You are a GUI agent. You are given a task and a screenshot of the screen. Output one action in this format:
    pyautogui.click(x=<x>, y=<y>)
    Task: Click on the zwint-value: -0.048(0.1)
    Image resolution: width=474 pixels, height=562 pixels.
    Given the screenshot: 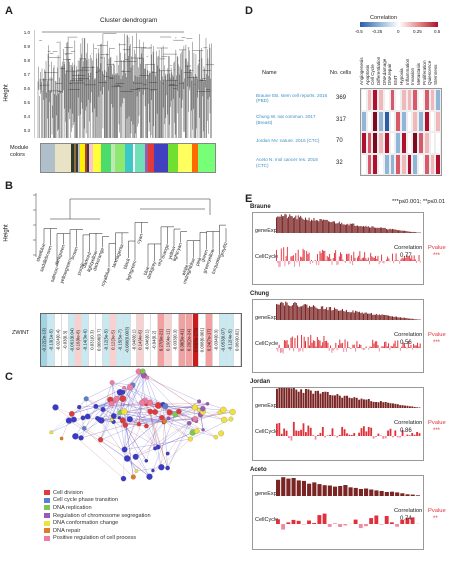 What is the action you would take?
    pyautogui.click(x=134, y=340)
    